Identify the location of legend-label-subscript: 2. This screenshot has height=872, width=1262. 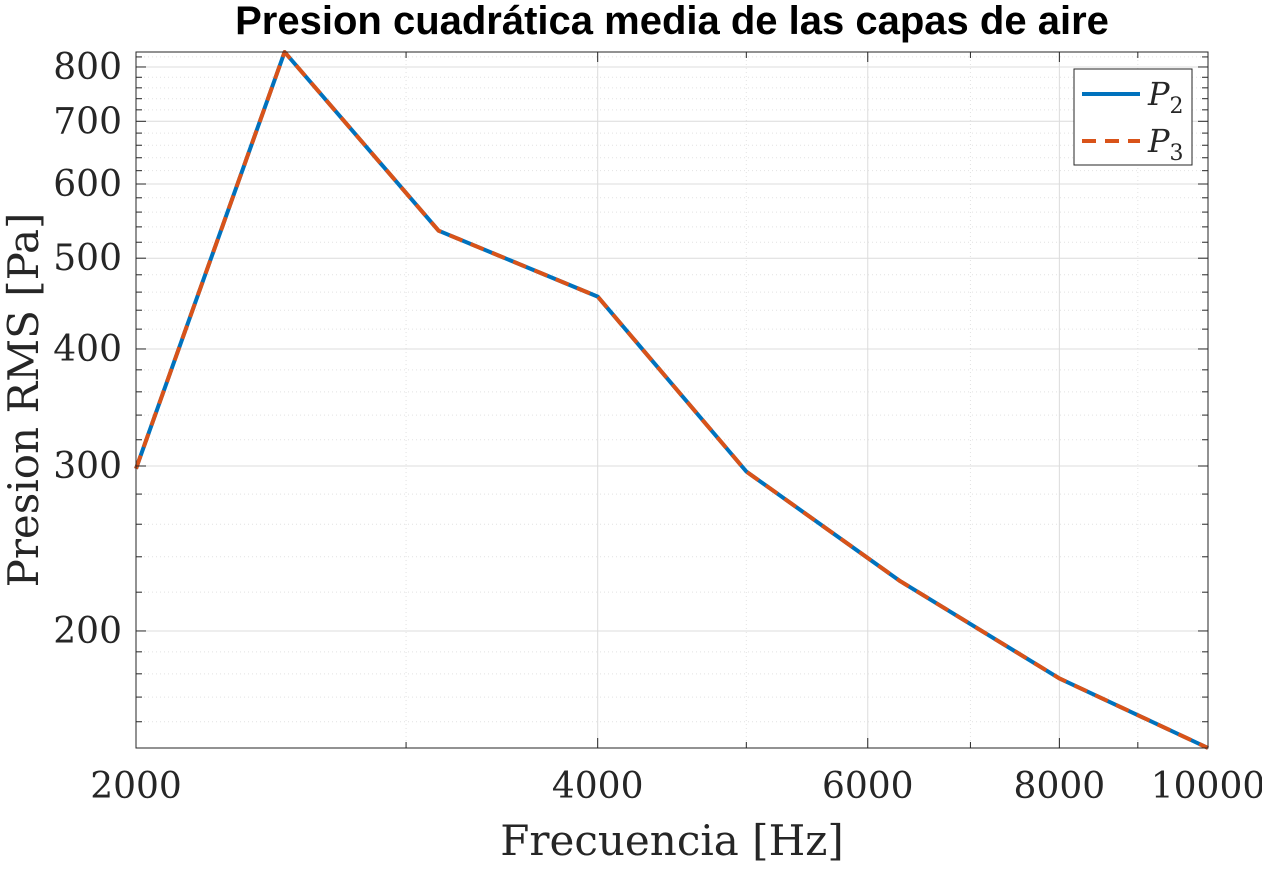
(1177, 106).